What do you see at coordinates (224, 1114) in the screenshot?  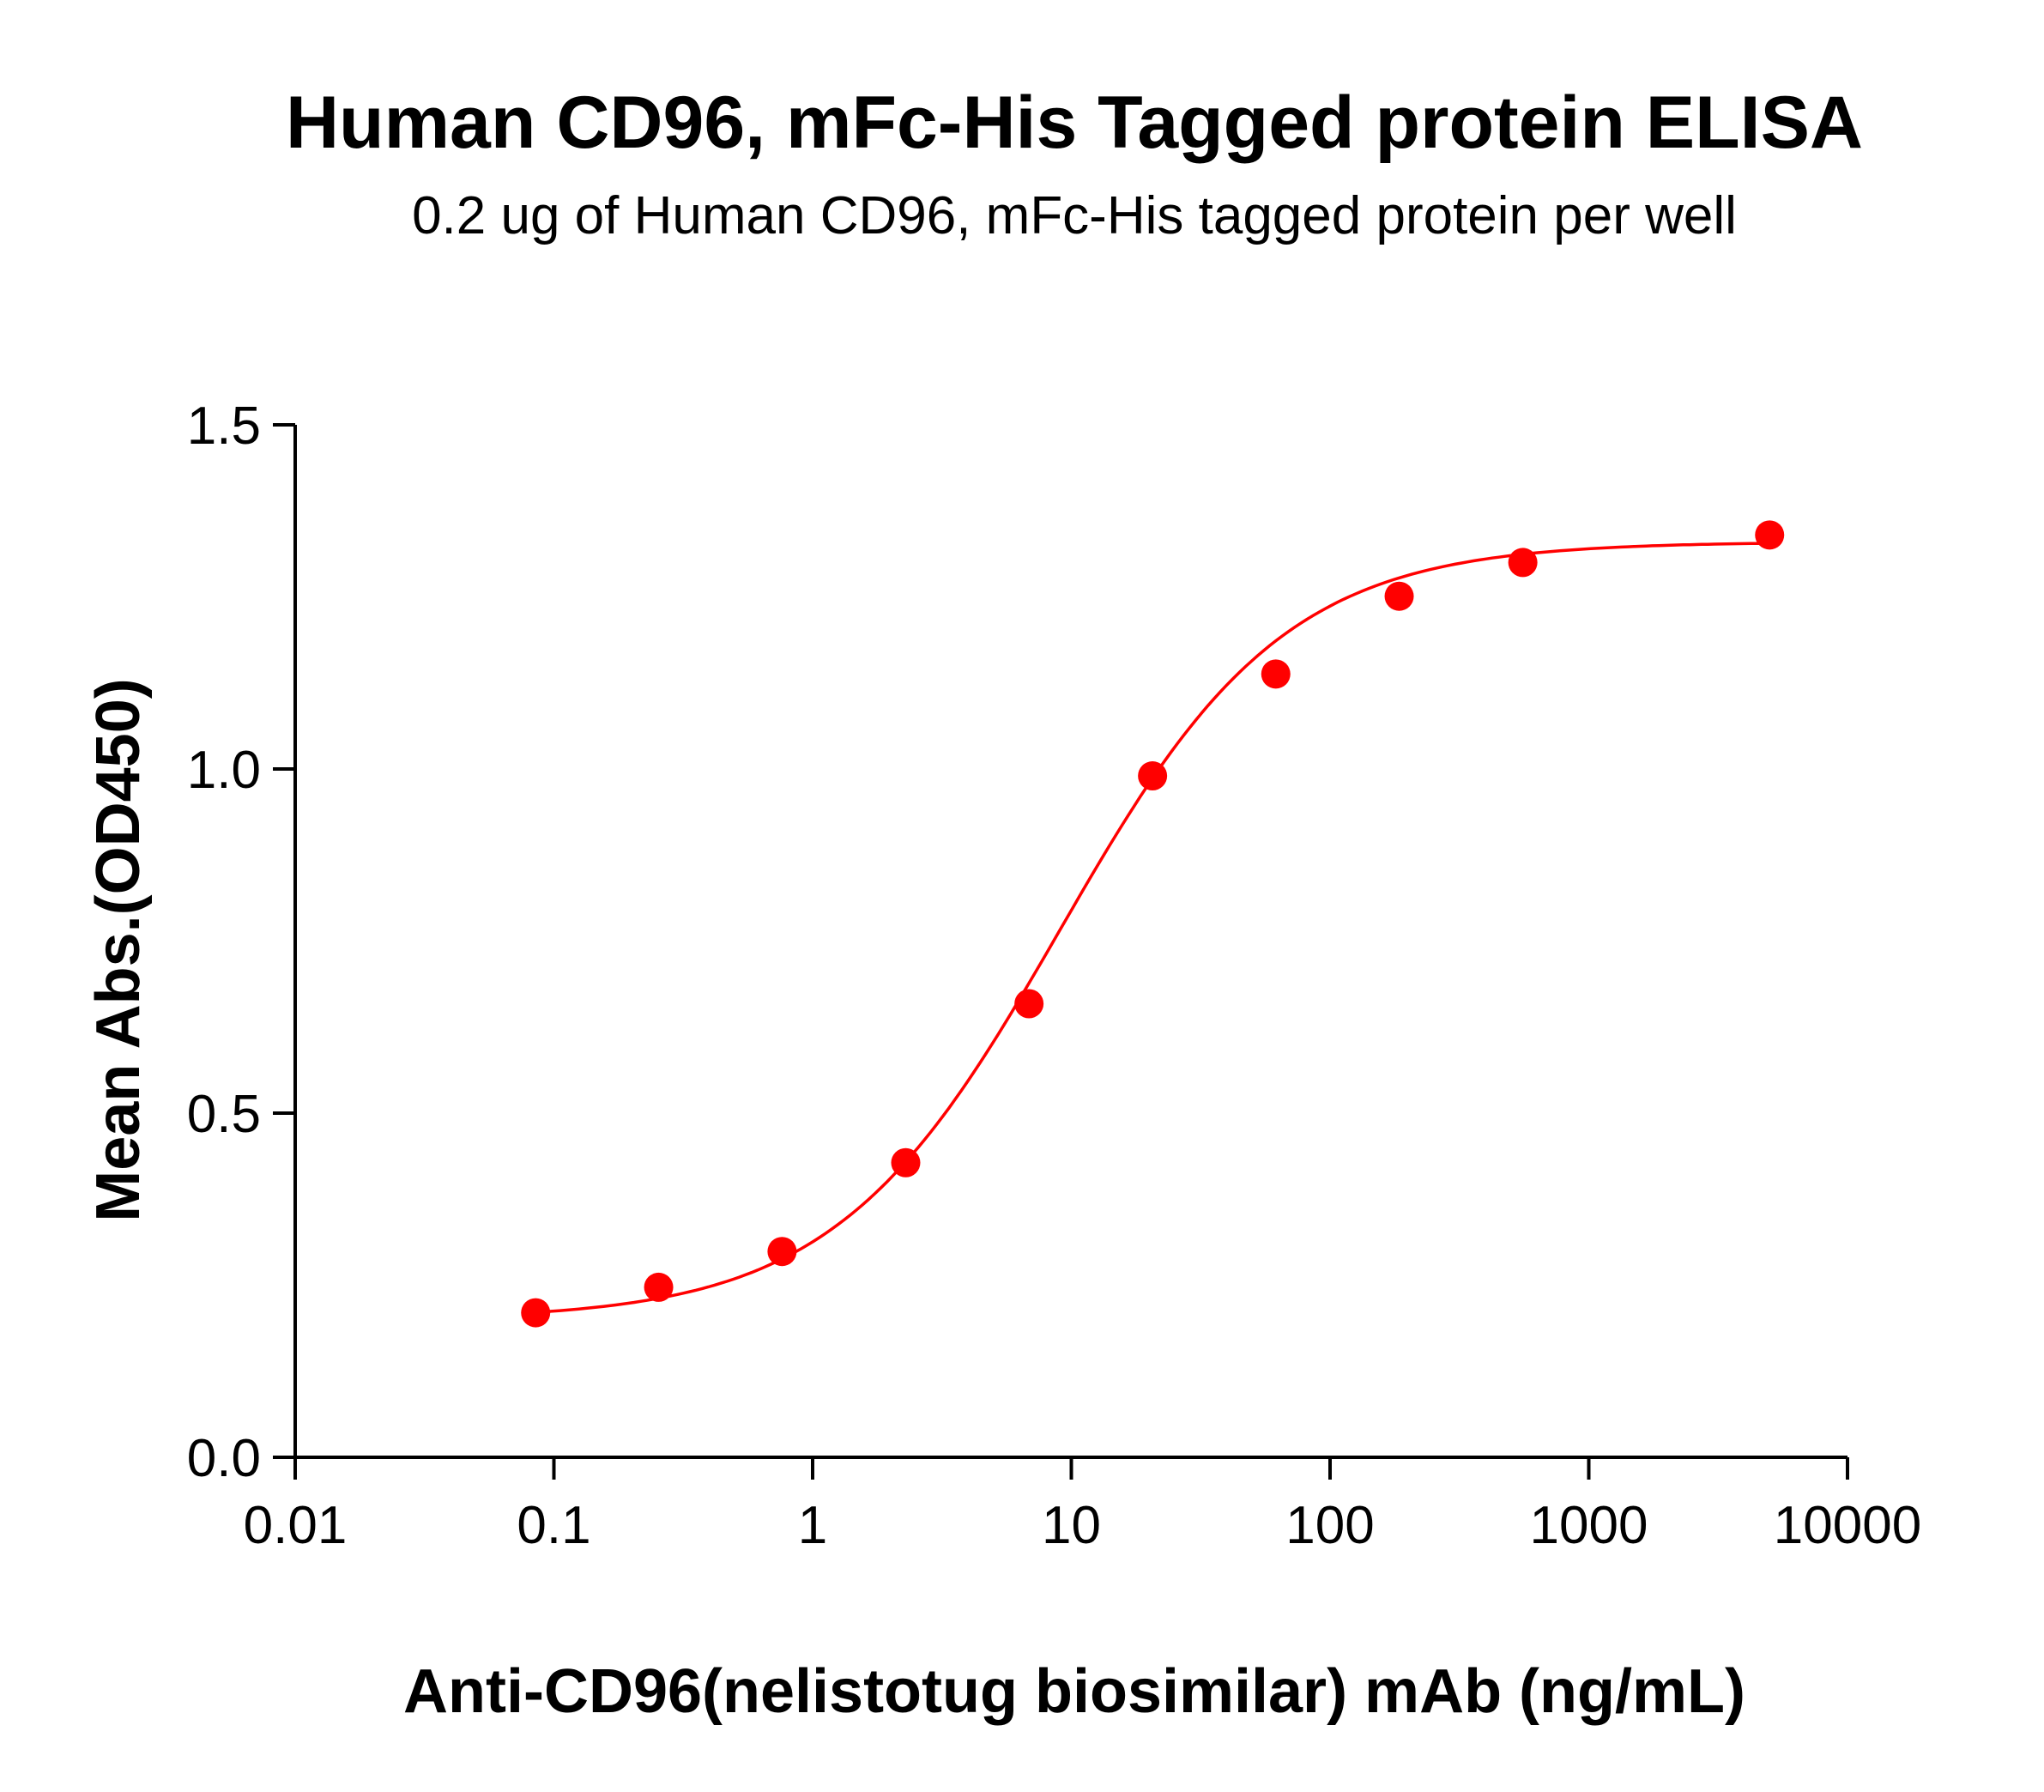 I see `y-tick-label: 0.5` at bounding box center [224, 1114].